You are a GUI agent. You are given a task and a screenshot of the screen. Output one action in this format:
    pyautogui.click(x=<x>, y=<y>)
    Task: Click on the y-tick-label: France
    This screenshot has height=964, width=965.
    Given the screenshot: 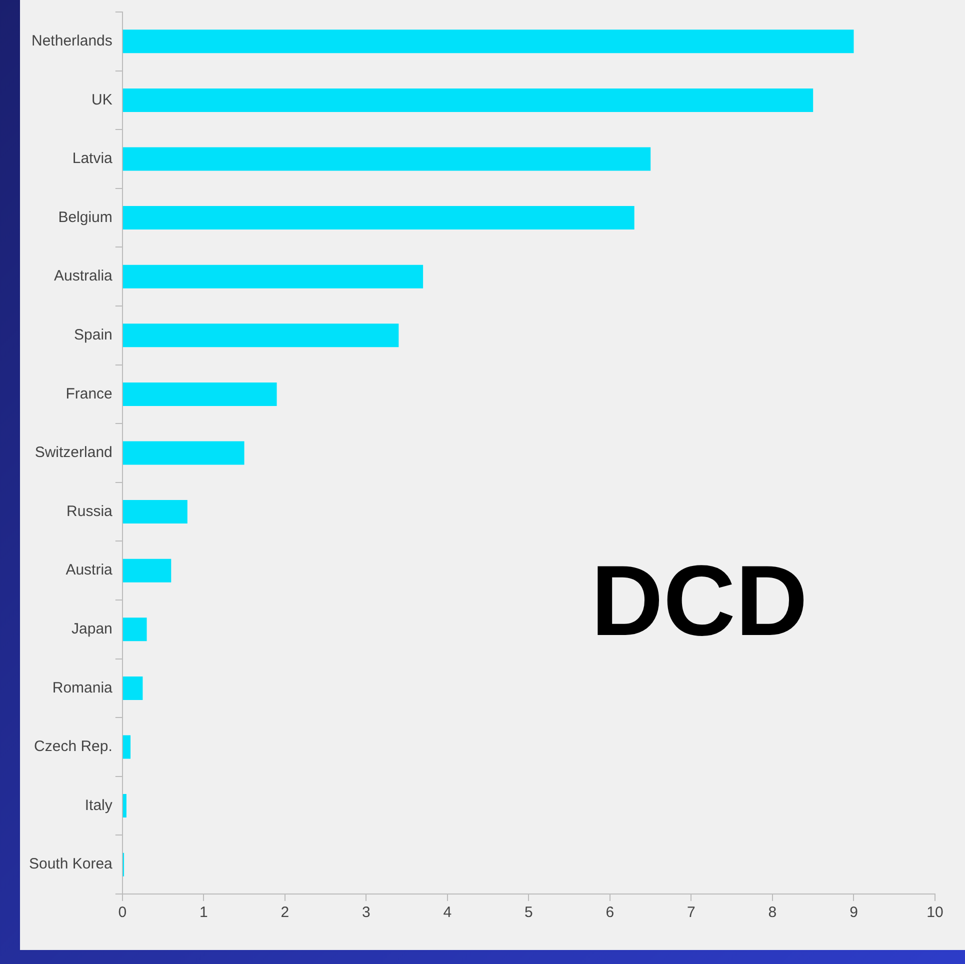 What is the action you would take?
    pyautogui.click(x=89, y=393)
    